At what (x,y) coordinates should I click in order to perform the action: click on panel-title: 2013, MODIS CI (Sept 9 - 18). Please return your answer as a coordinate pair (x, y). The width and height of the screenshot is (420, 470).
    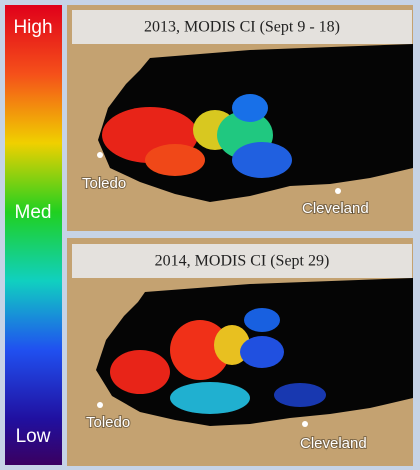
    Looking at the image, I should click on (242, 27).